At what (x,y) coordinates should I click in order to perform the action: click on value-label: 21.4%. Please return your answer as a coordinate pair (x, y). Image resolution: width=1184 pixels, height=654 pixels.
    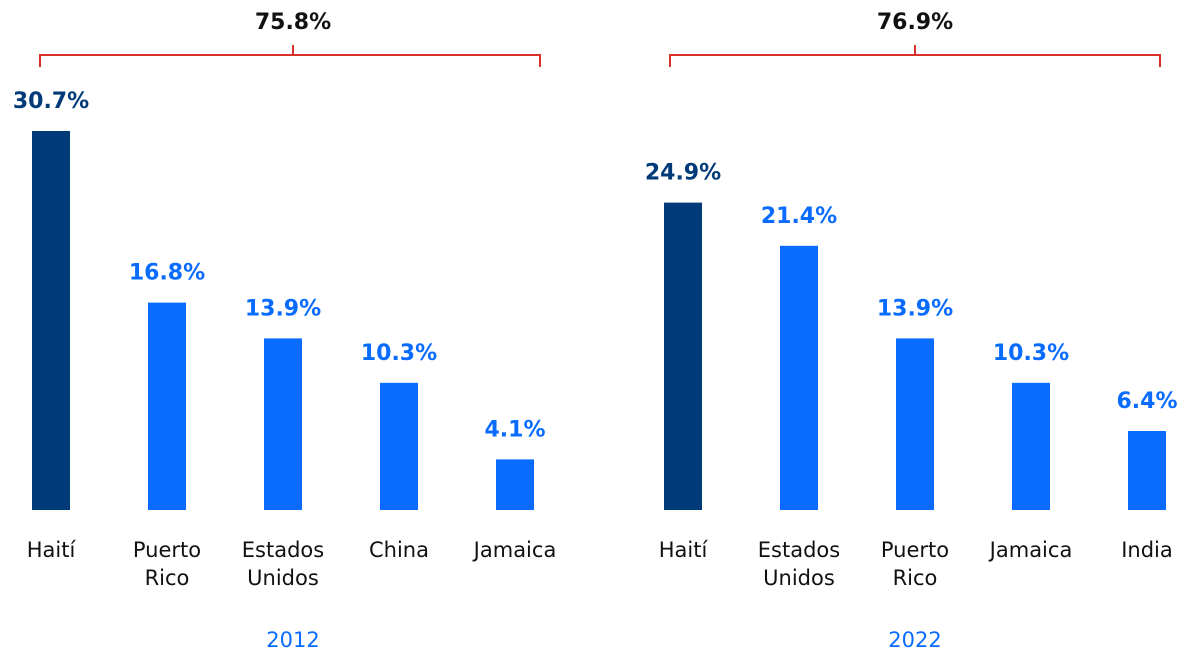
    Looking at the image, I should click on (799, 216).